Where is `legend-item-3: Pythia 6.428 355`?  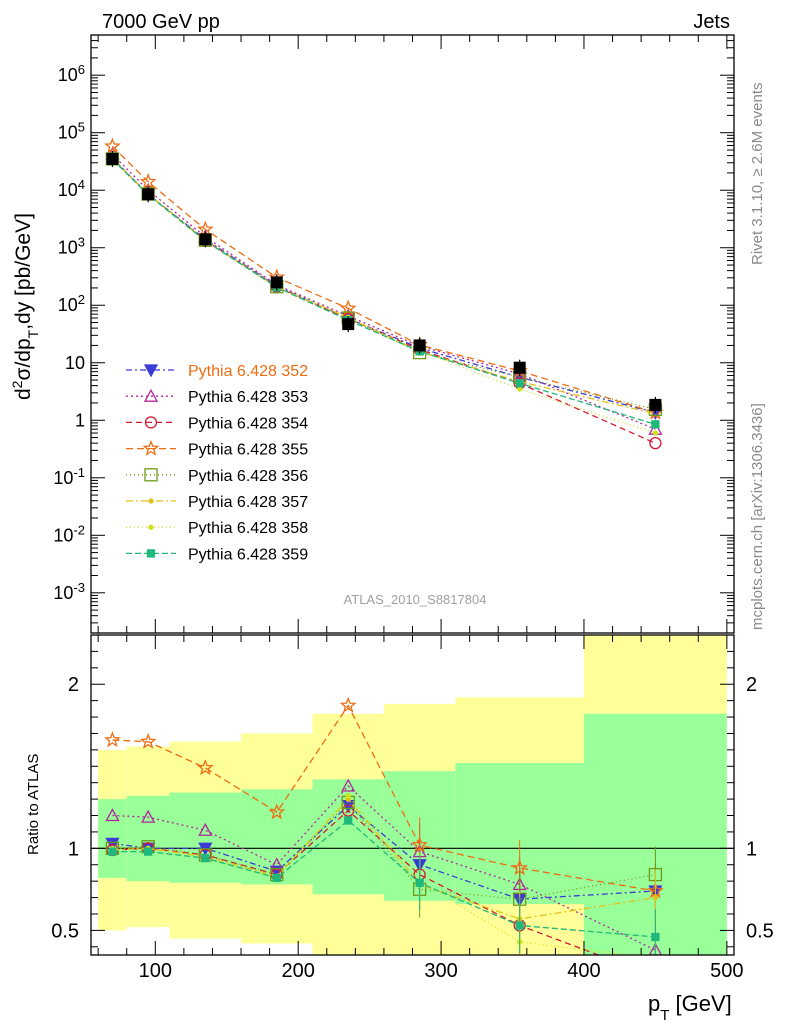
legend-item-3: Pythia 6.428 355 is located at coordinates (217, 449).